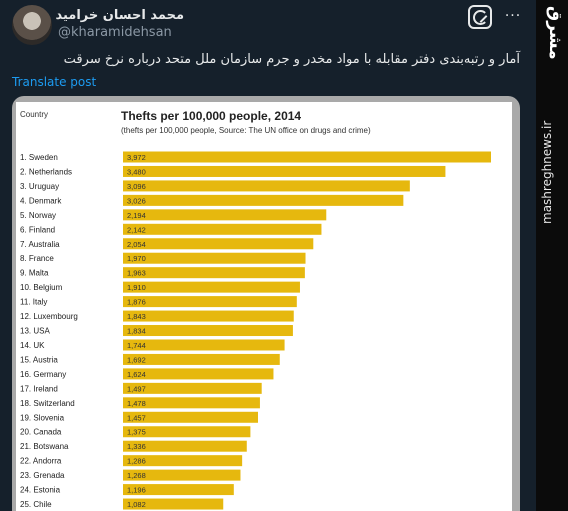  Describe the element at coordinates (39, 186) in the screenshot. I see `category-label: 3. Uruguay` at that location.